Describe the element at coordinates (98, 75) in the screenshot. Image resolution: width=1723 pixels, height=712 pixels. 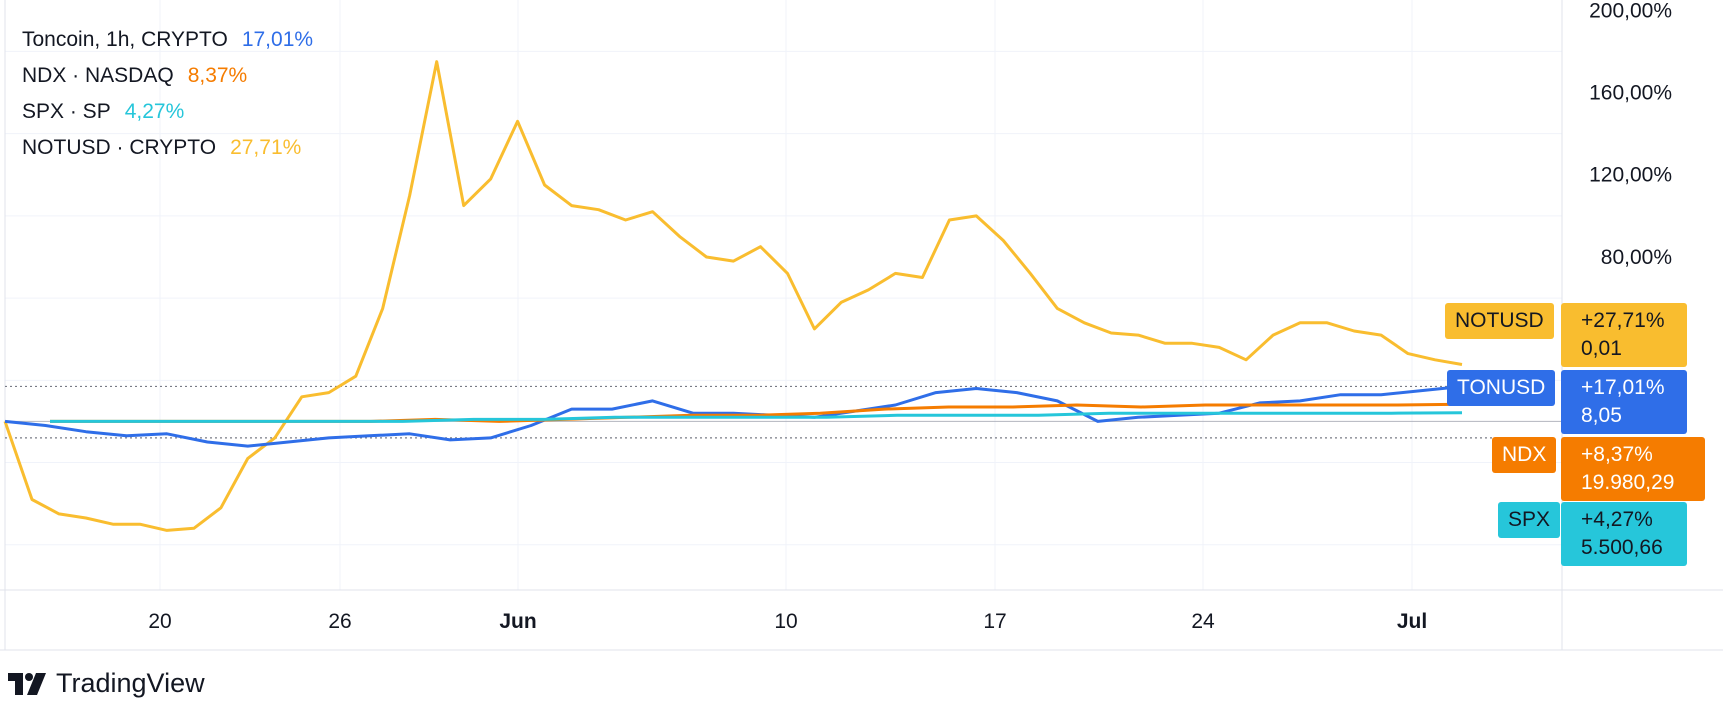
I see `legend-symbol: NDX · NASDAQ` at that location.